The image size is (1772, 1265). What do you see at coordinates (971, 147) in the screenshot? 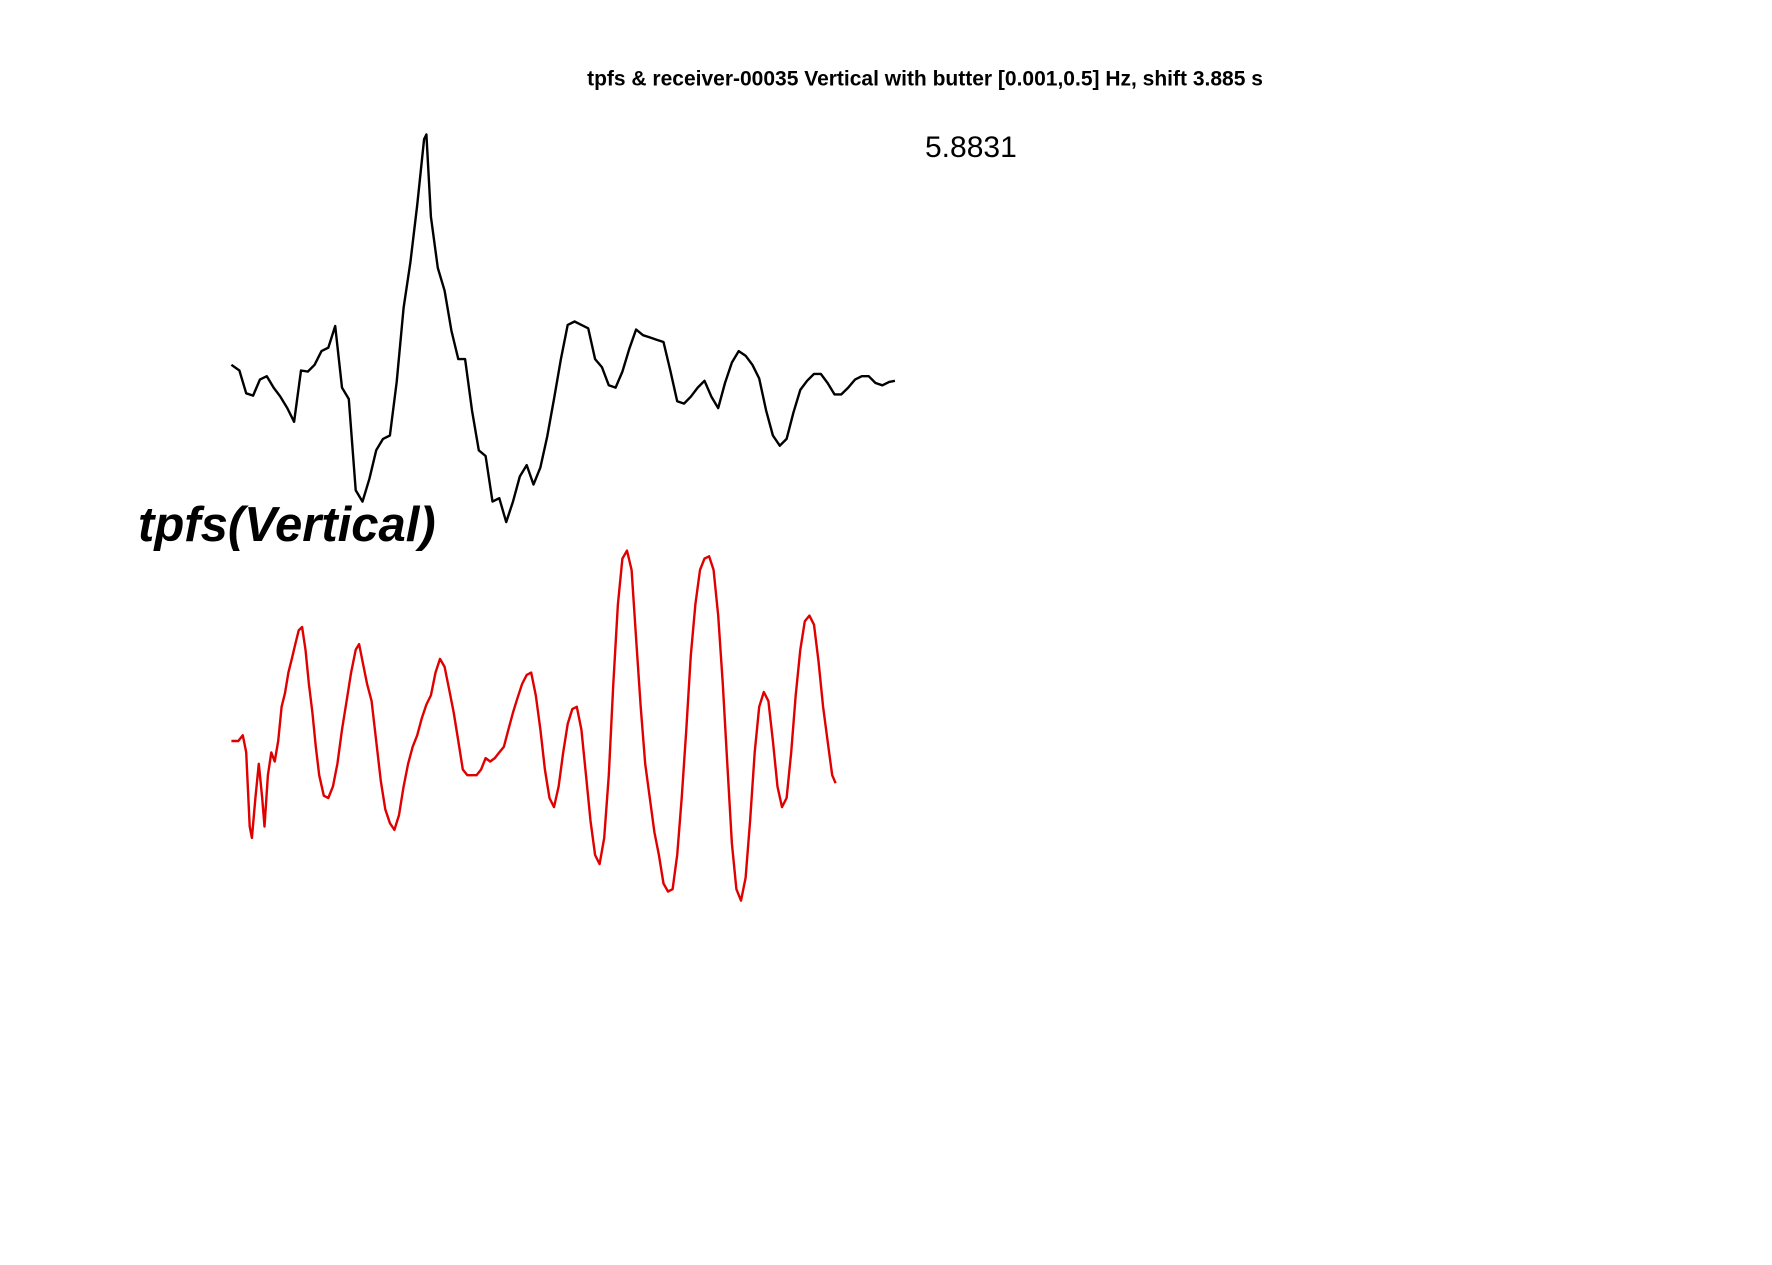
I see `annotation: 5.8831` at bounding box center [971, 147].